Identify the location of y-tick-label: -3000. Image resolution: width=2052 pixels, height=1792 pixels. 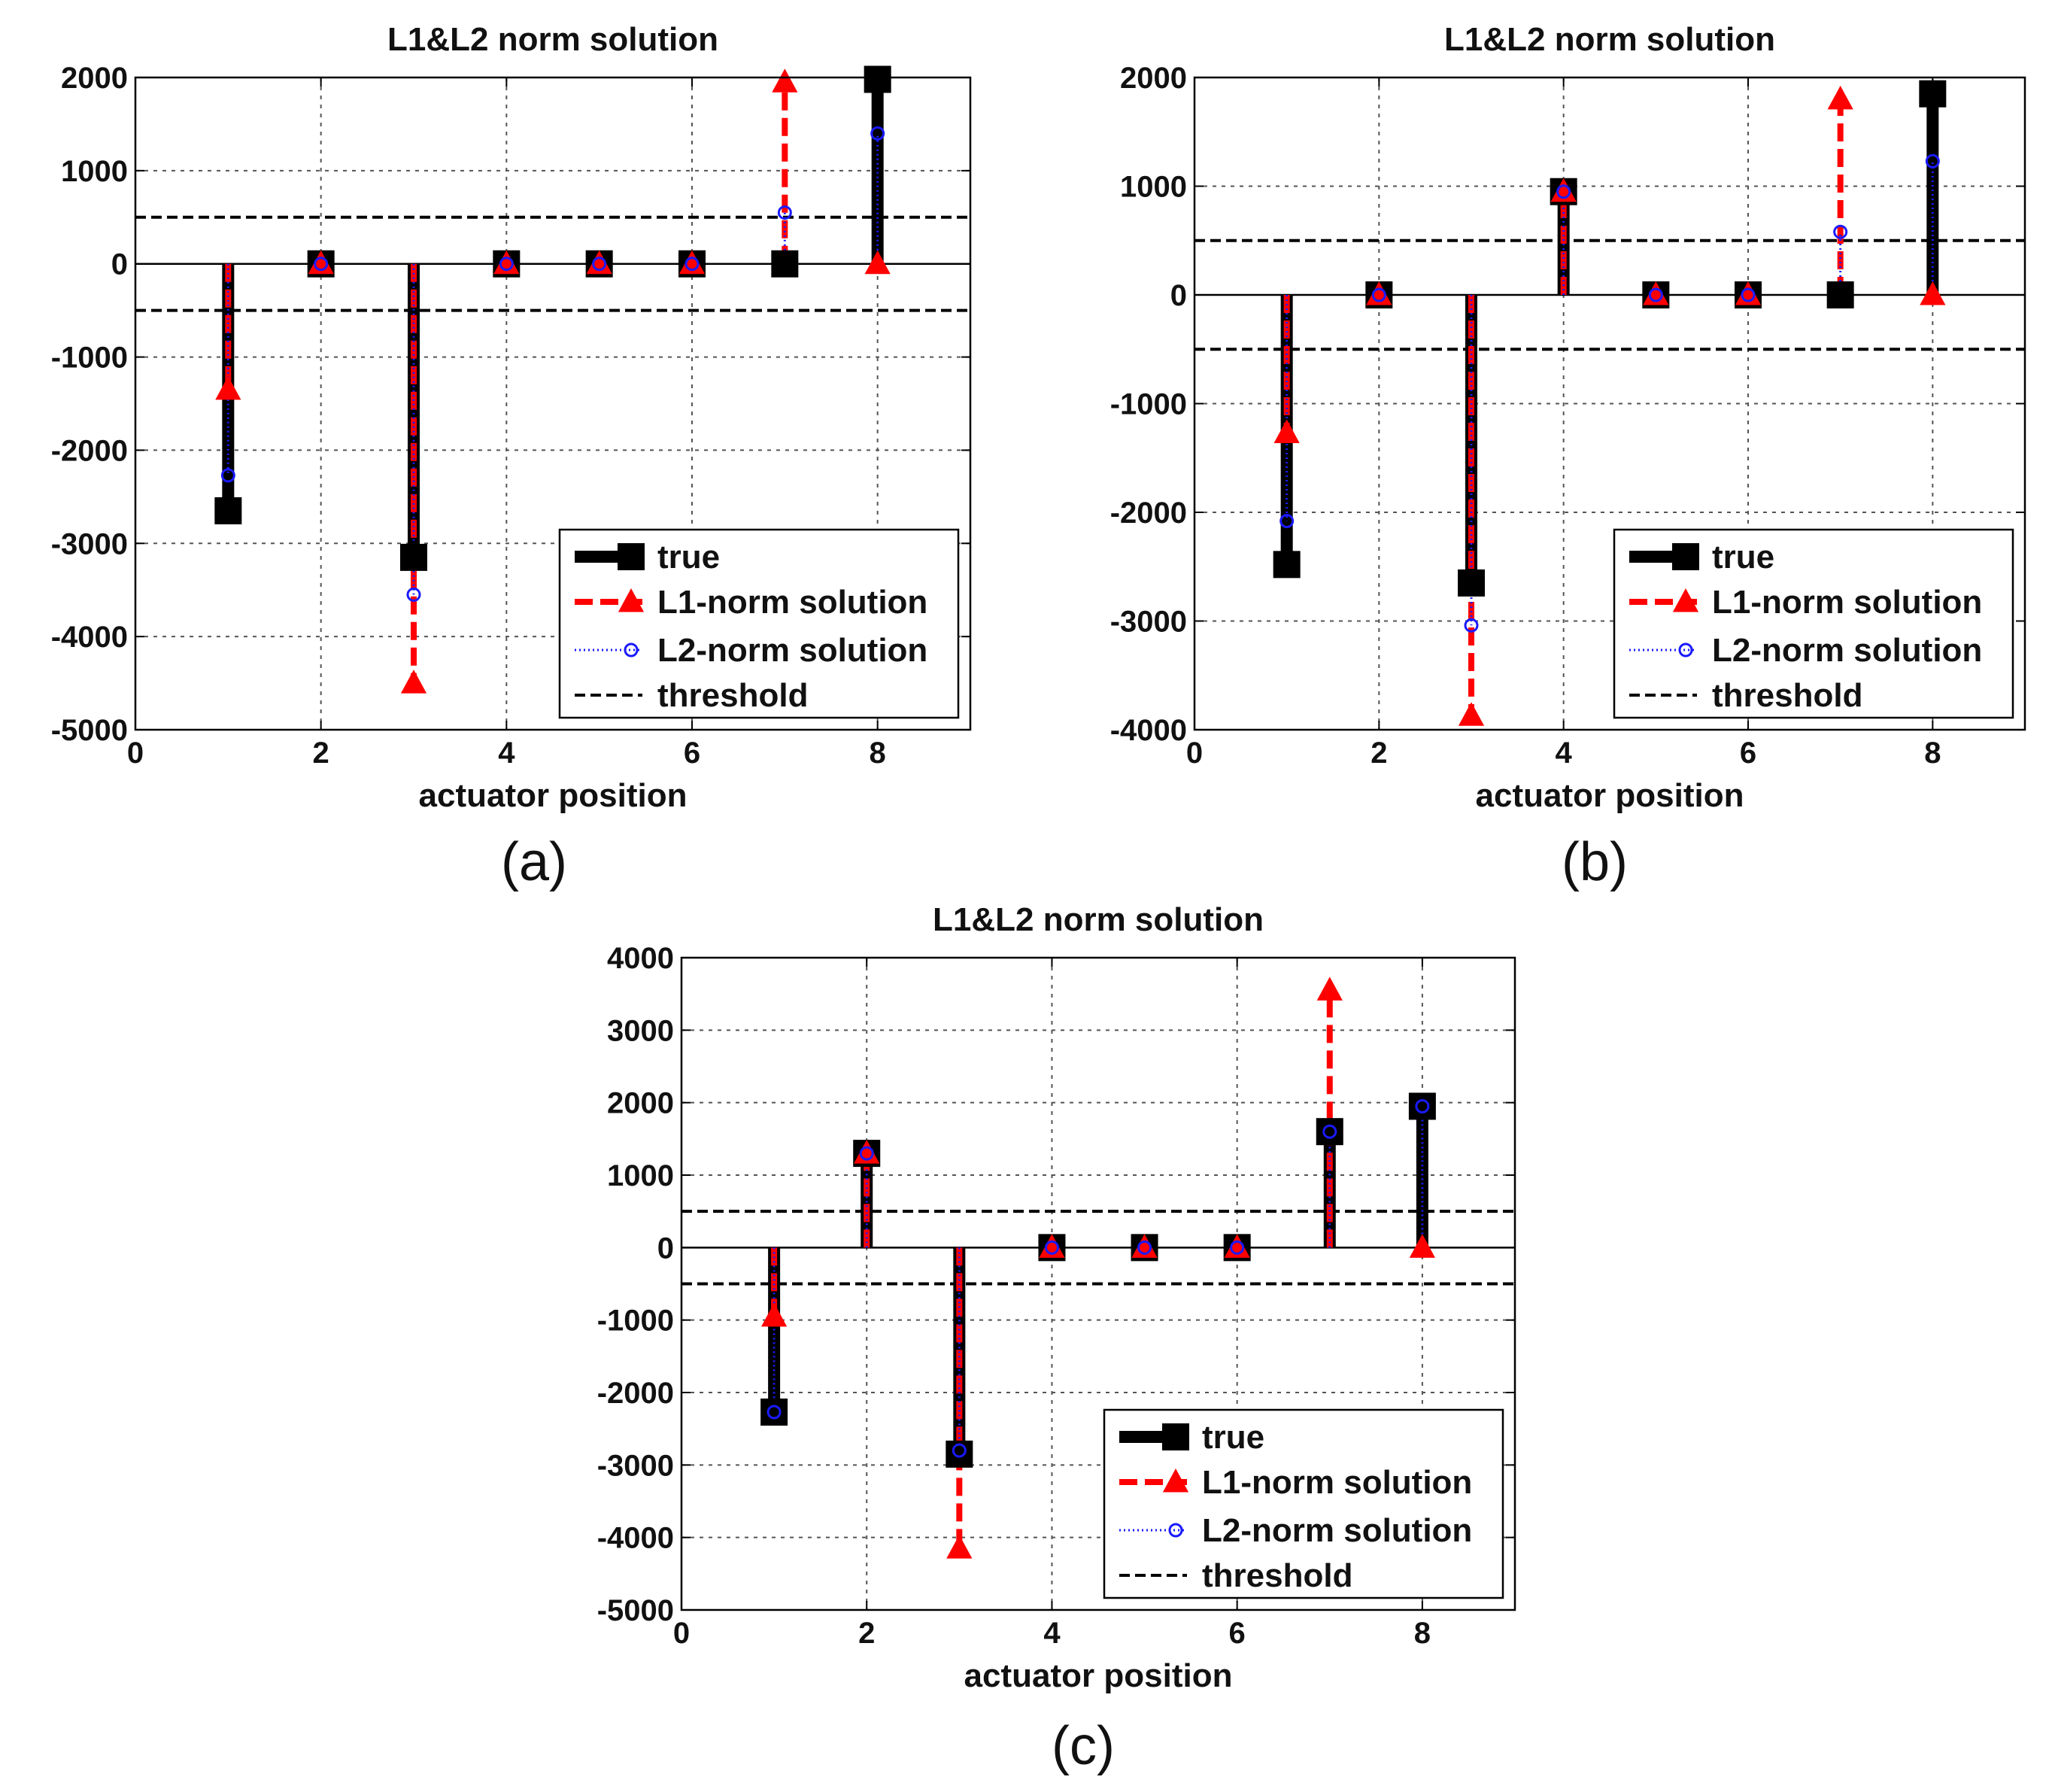
(89, 543).